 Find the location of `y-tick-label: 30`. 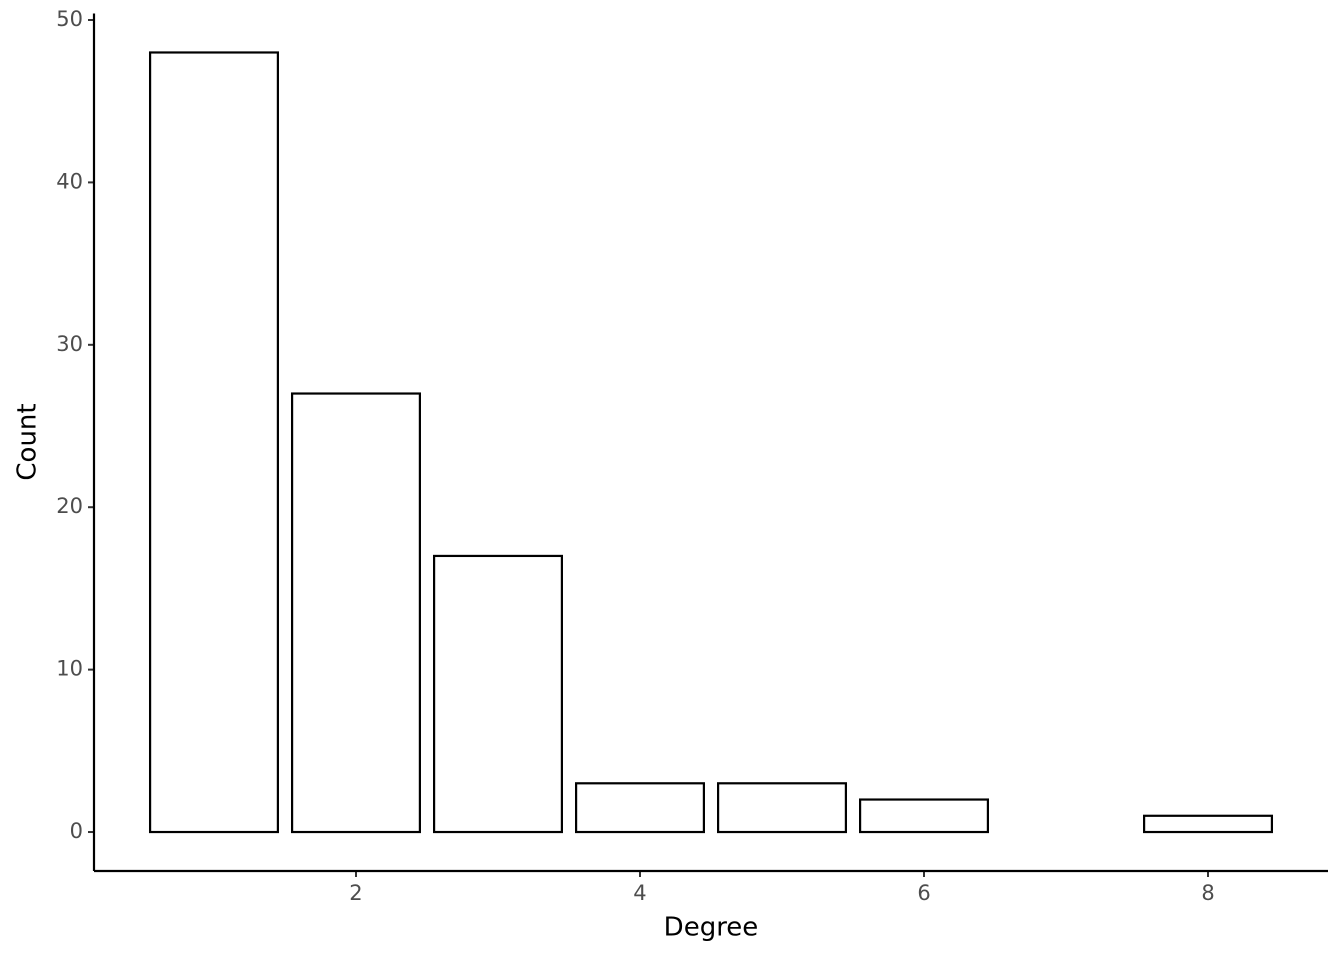

y-tick-label: 30 is located at coordinates (69, 344).